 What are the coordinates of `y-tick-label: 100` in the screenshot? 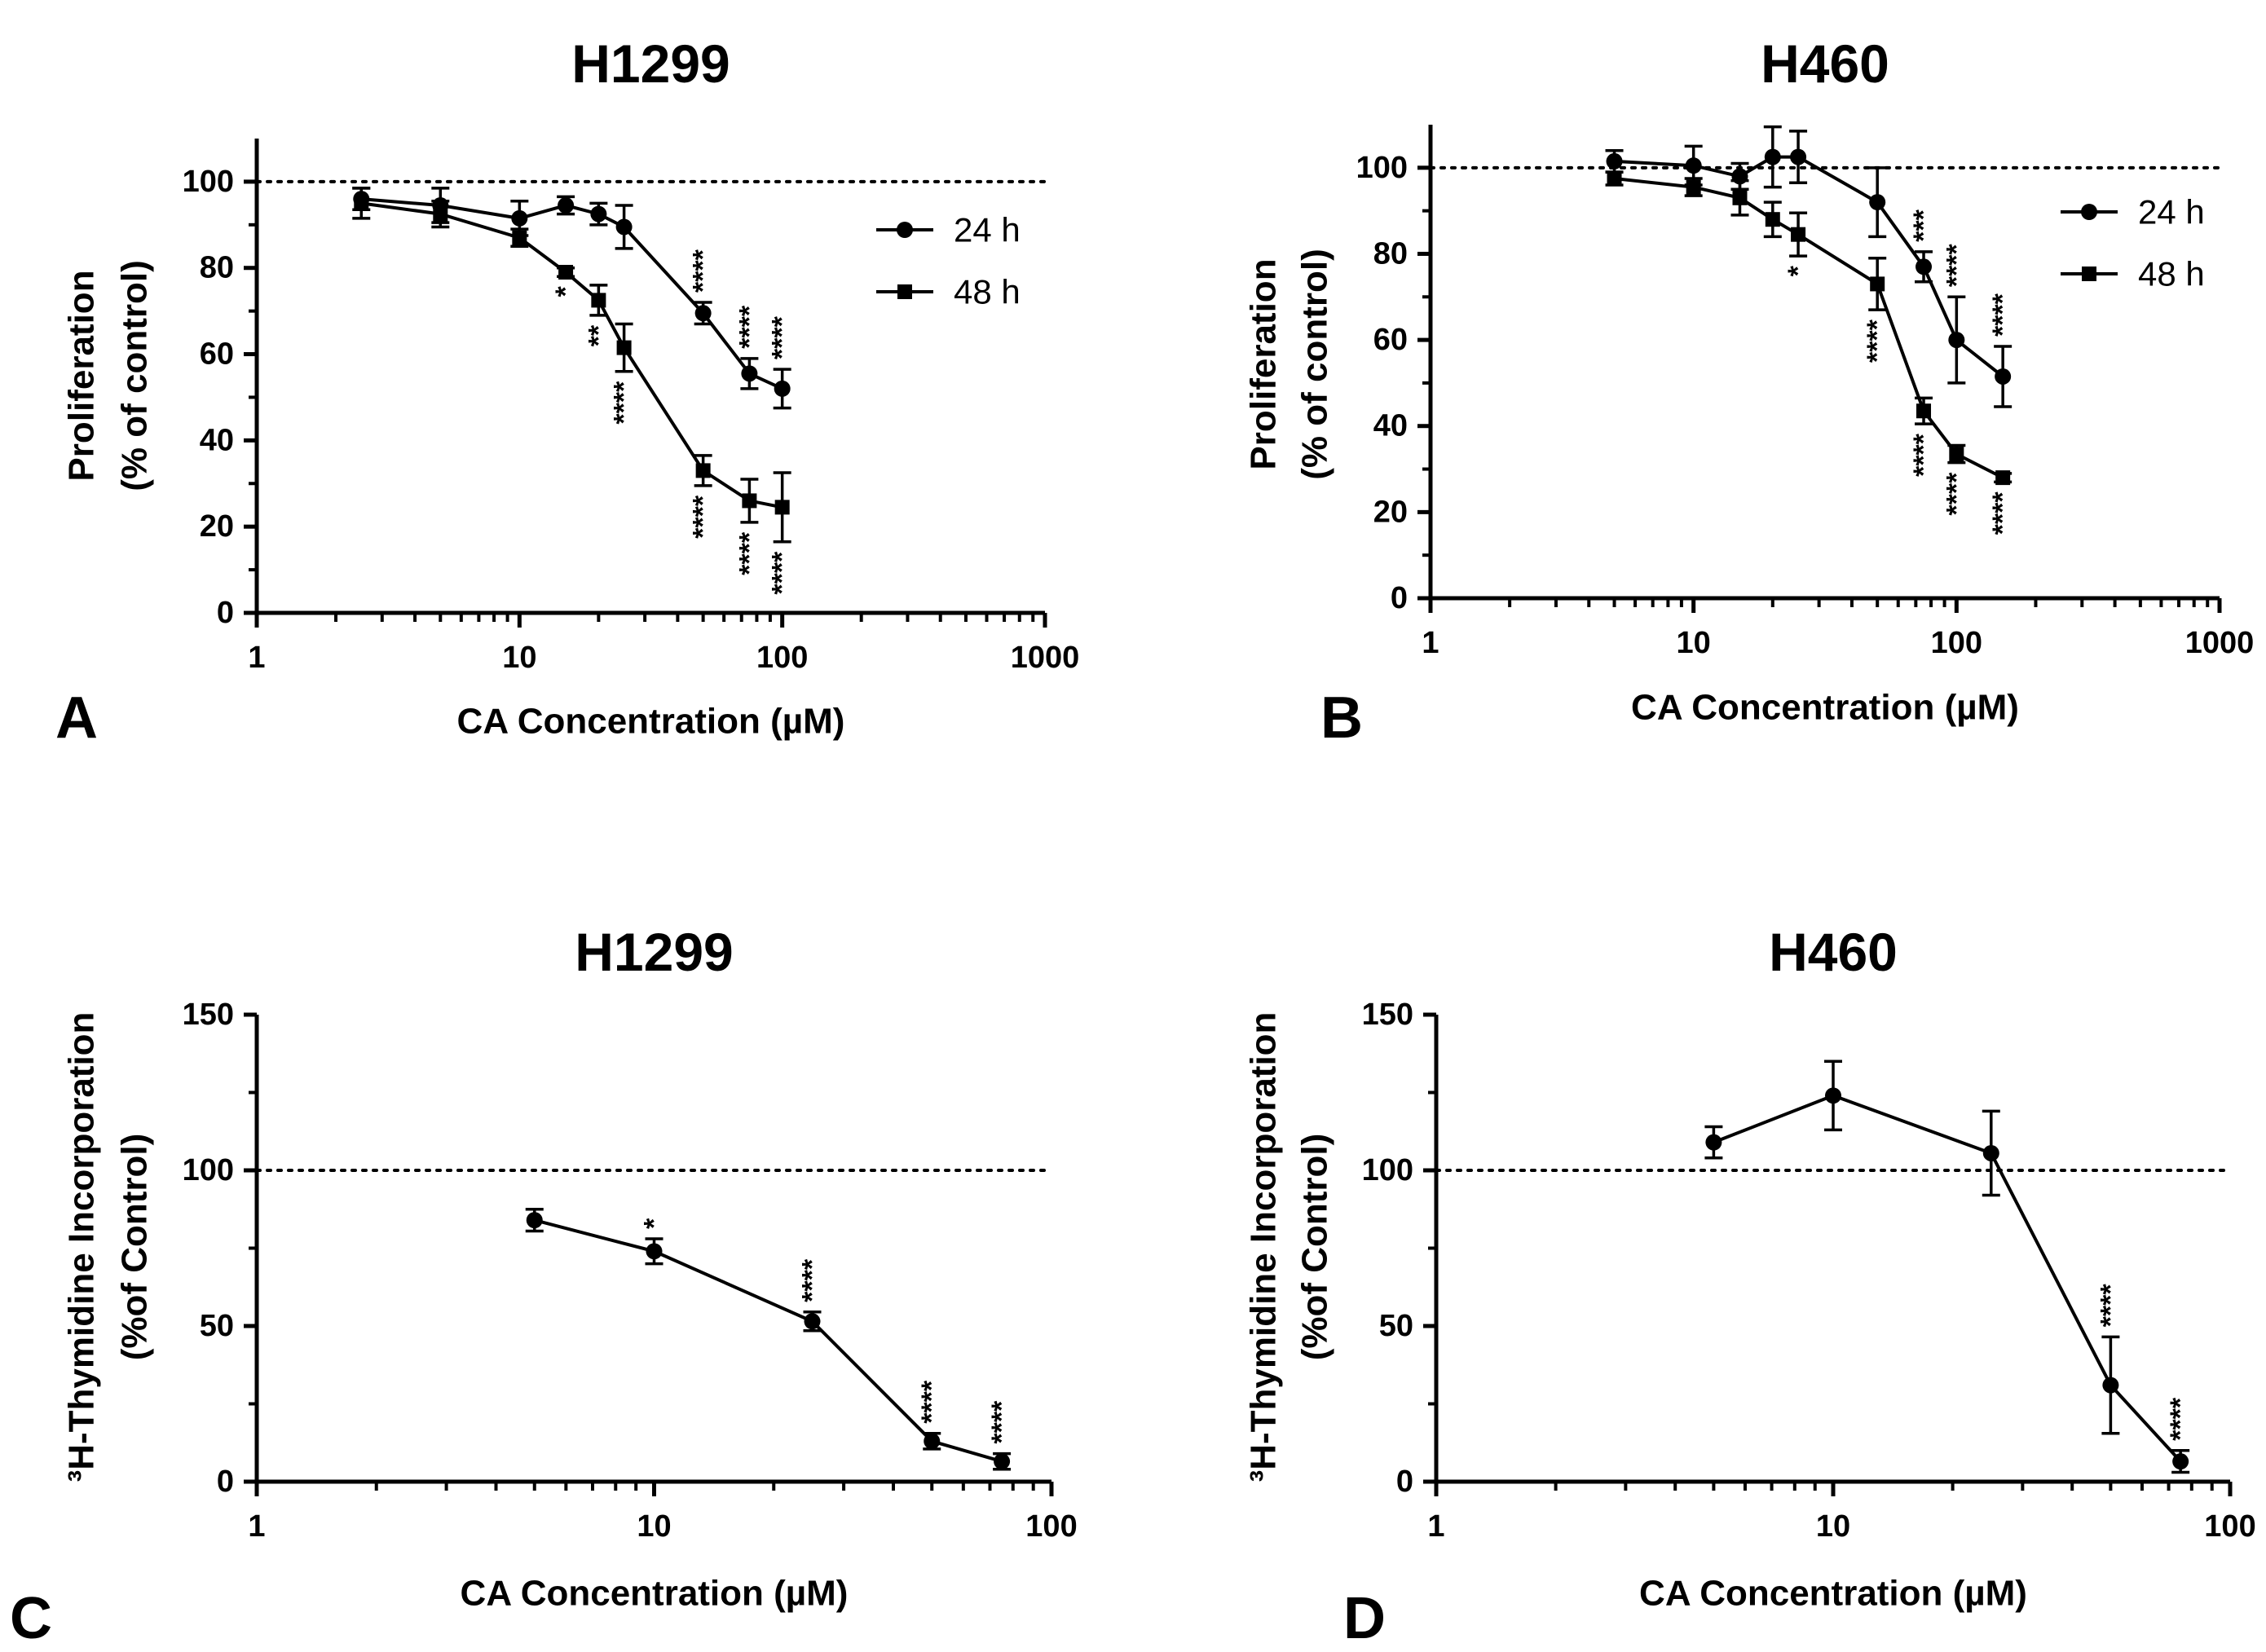 It's located at (209, 182).